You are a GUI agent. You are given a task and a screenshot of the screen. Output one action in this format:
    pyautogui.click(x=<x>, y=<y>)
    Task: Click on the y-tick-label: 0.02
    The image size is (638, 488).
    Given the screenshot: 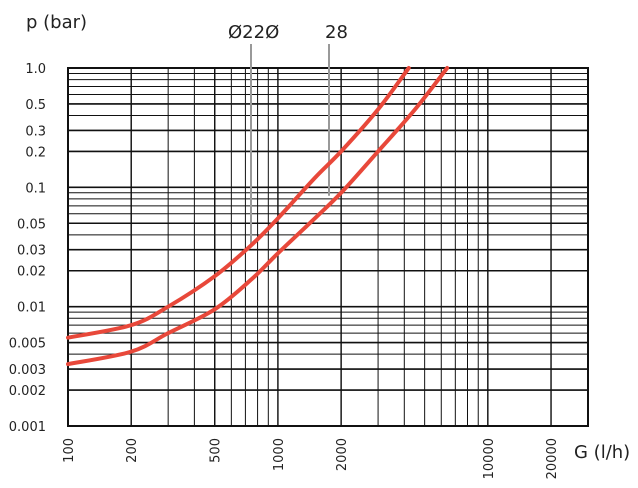 What is the action you would take?
    pyautogui.click(x=31, y=272)
    